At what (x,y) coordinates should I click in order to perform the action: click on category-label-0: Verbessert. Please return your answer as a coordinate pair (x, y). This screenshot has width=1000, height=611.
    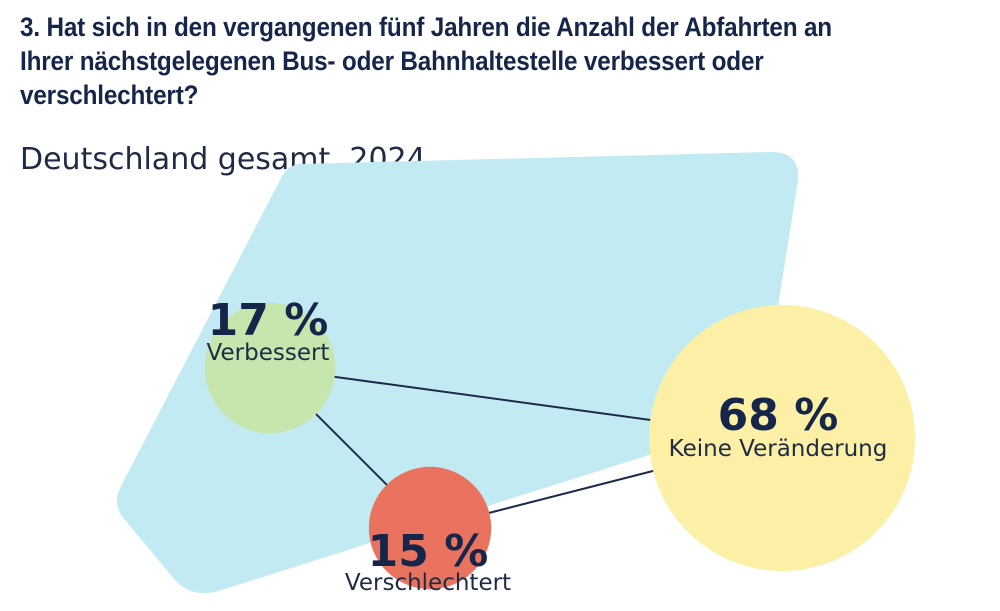
    Looking at the image, I should click on (268, 353).